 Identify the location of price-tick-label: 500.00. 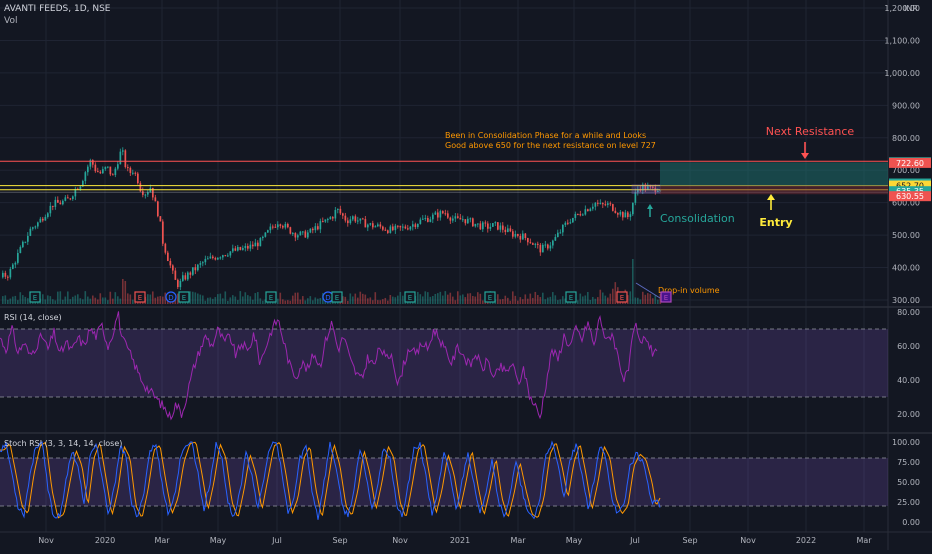
(906, 235).